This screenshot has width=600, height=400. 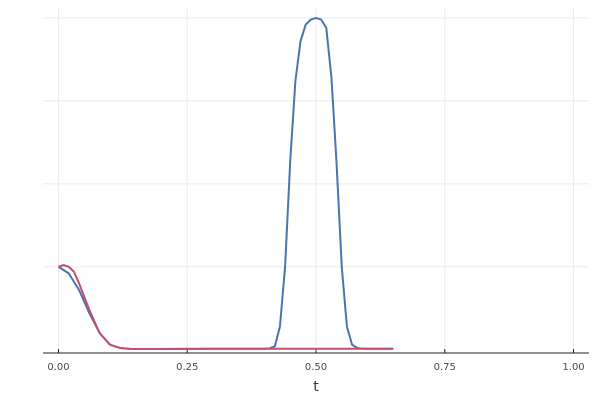 I want to click on x-tick-label: 0.00, so click(x=58, y=367).